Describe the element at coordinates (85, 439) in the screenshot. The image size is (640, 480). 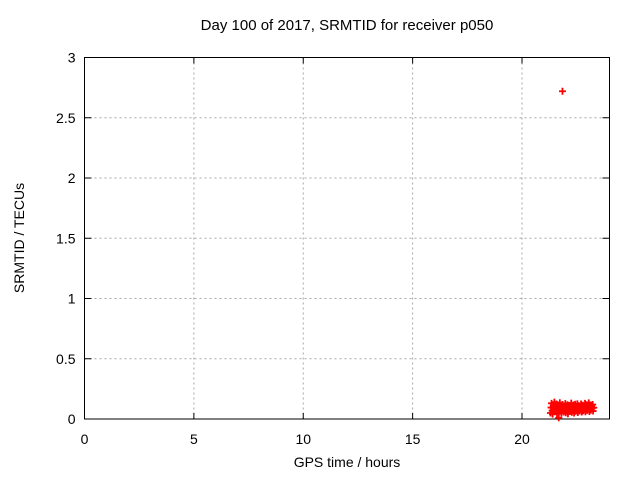
I see `x-tick-label: 0` at that location.